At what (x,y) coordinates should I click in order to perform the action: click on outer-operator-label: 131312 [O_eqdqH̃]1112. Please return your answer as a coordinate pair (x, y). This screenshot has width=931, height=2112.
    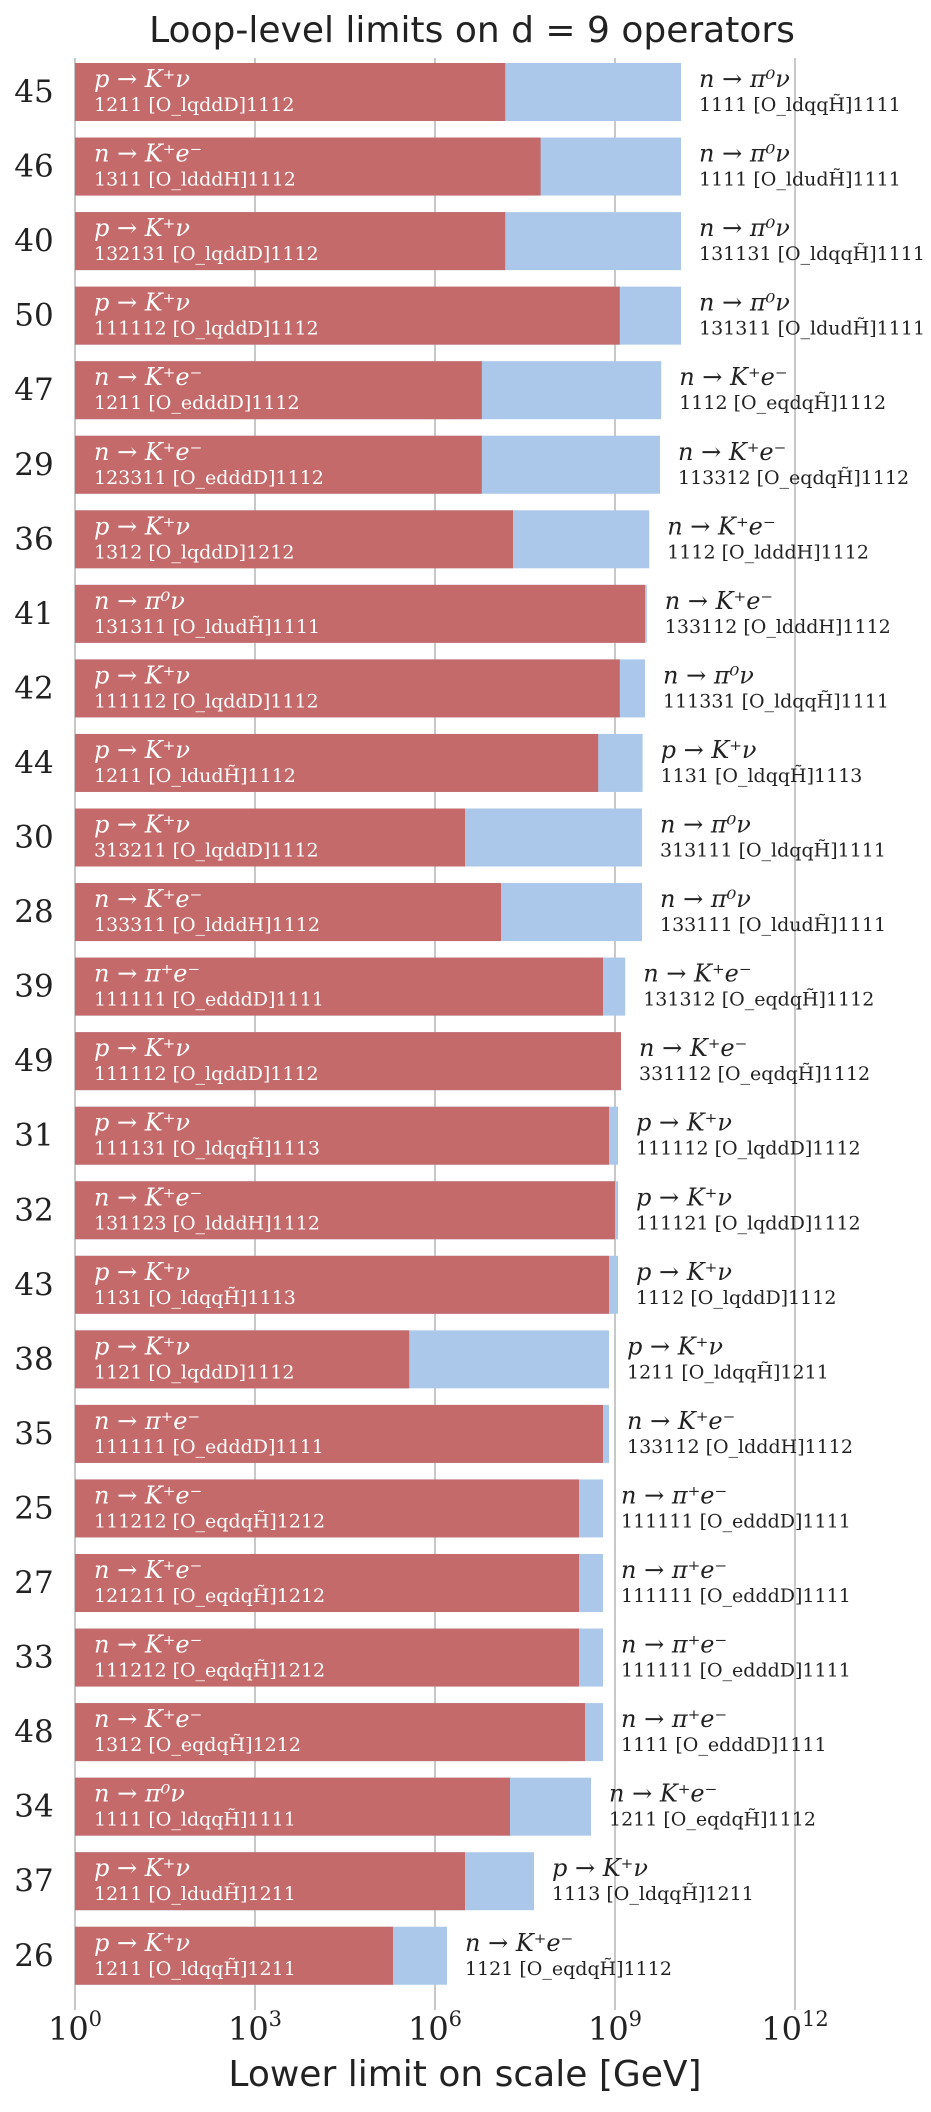
    Looking at the image, I should click on (758, 999).